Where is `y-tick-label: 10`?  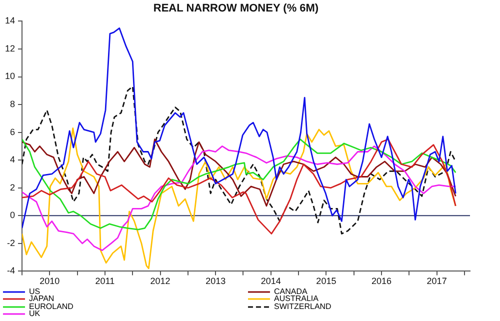
y-tick-label: 10 is located at coordinates (10, 76).